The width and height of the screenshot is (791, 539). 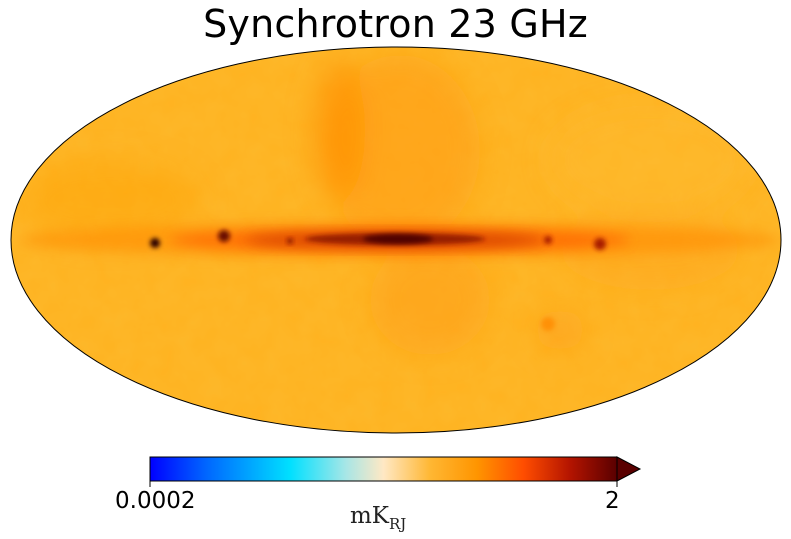 What do you see at coordinates (369, 516) in the screenshot?
I see `unit-main: mK` at bounding box center [369, 516].